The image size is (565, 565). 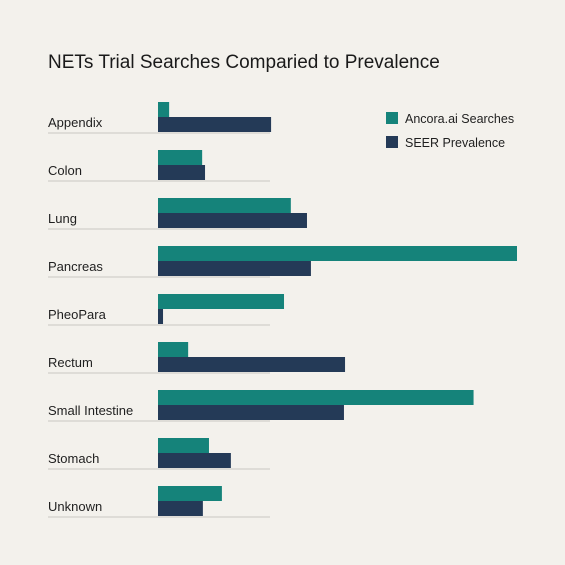 I want to click on category-label-pancreas: Pancreas, so click(x=75, y=266).